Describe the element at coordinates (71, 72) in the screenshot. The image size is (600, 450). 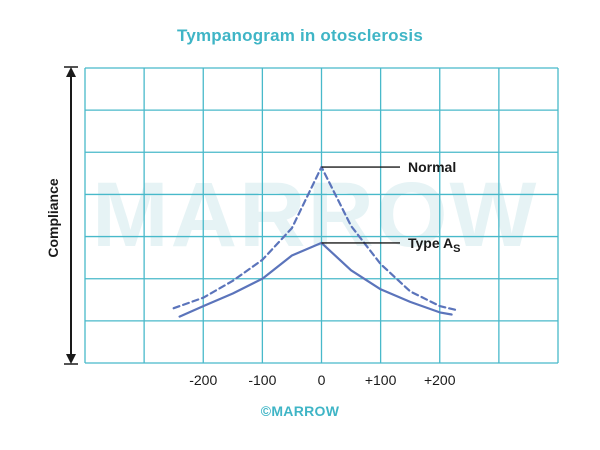
I see `arrow-up-icon` at that location.